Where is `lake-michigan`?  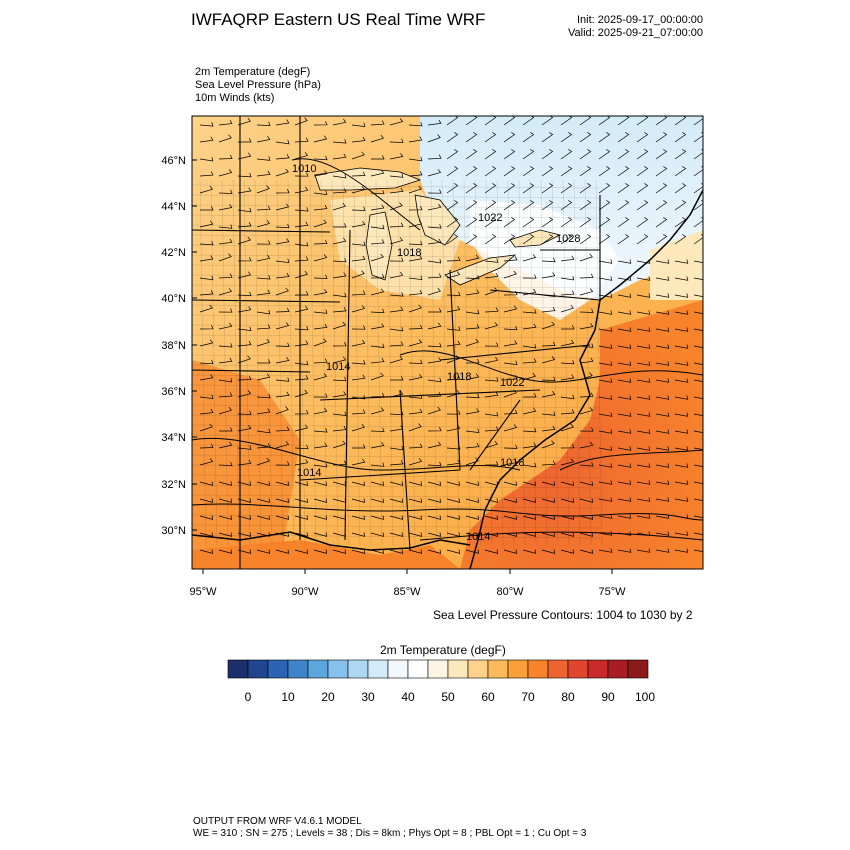 lake-michigan is located at coordinates (379, 246).